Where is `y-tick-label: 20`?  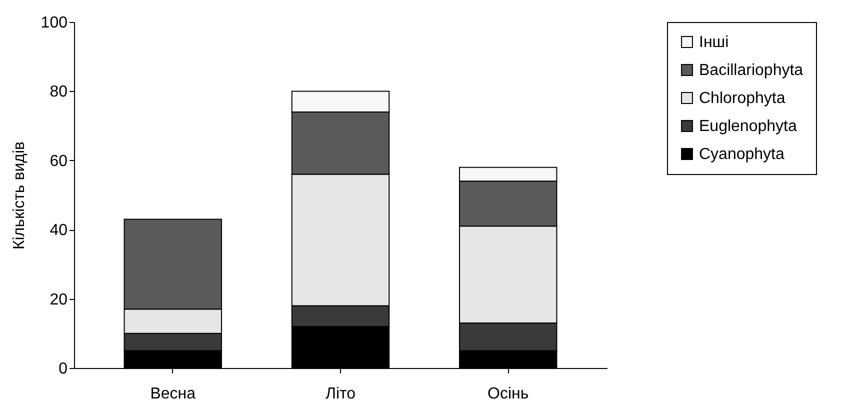 y-tick-label: 20 is located at coordinates (59, 299).